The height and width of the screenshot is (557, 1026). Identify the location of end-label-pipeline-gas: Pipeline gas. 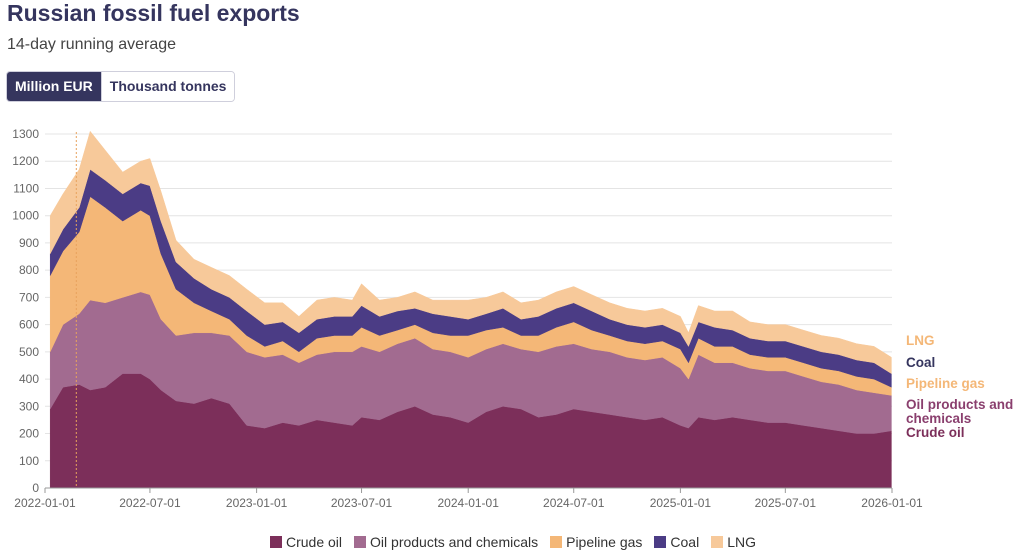
(945, 383).